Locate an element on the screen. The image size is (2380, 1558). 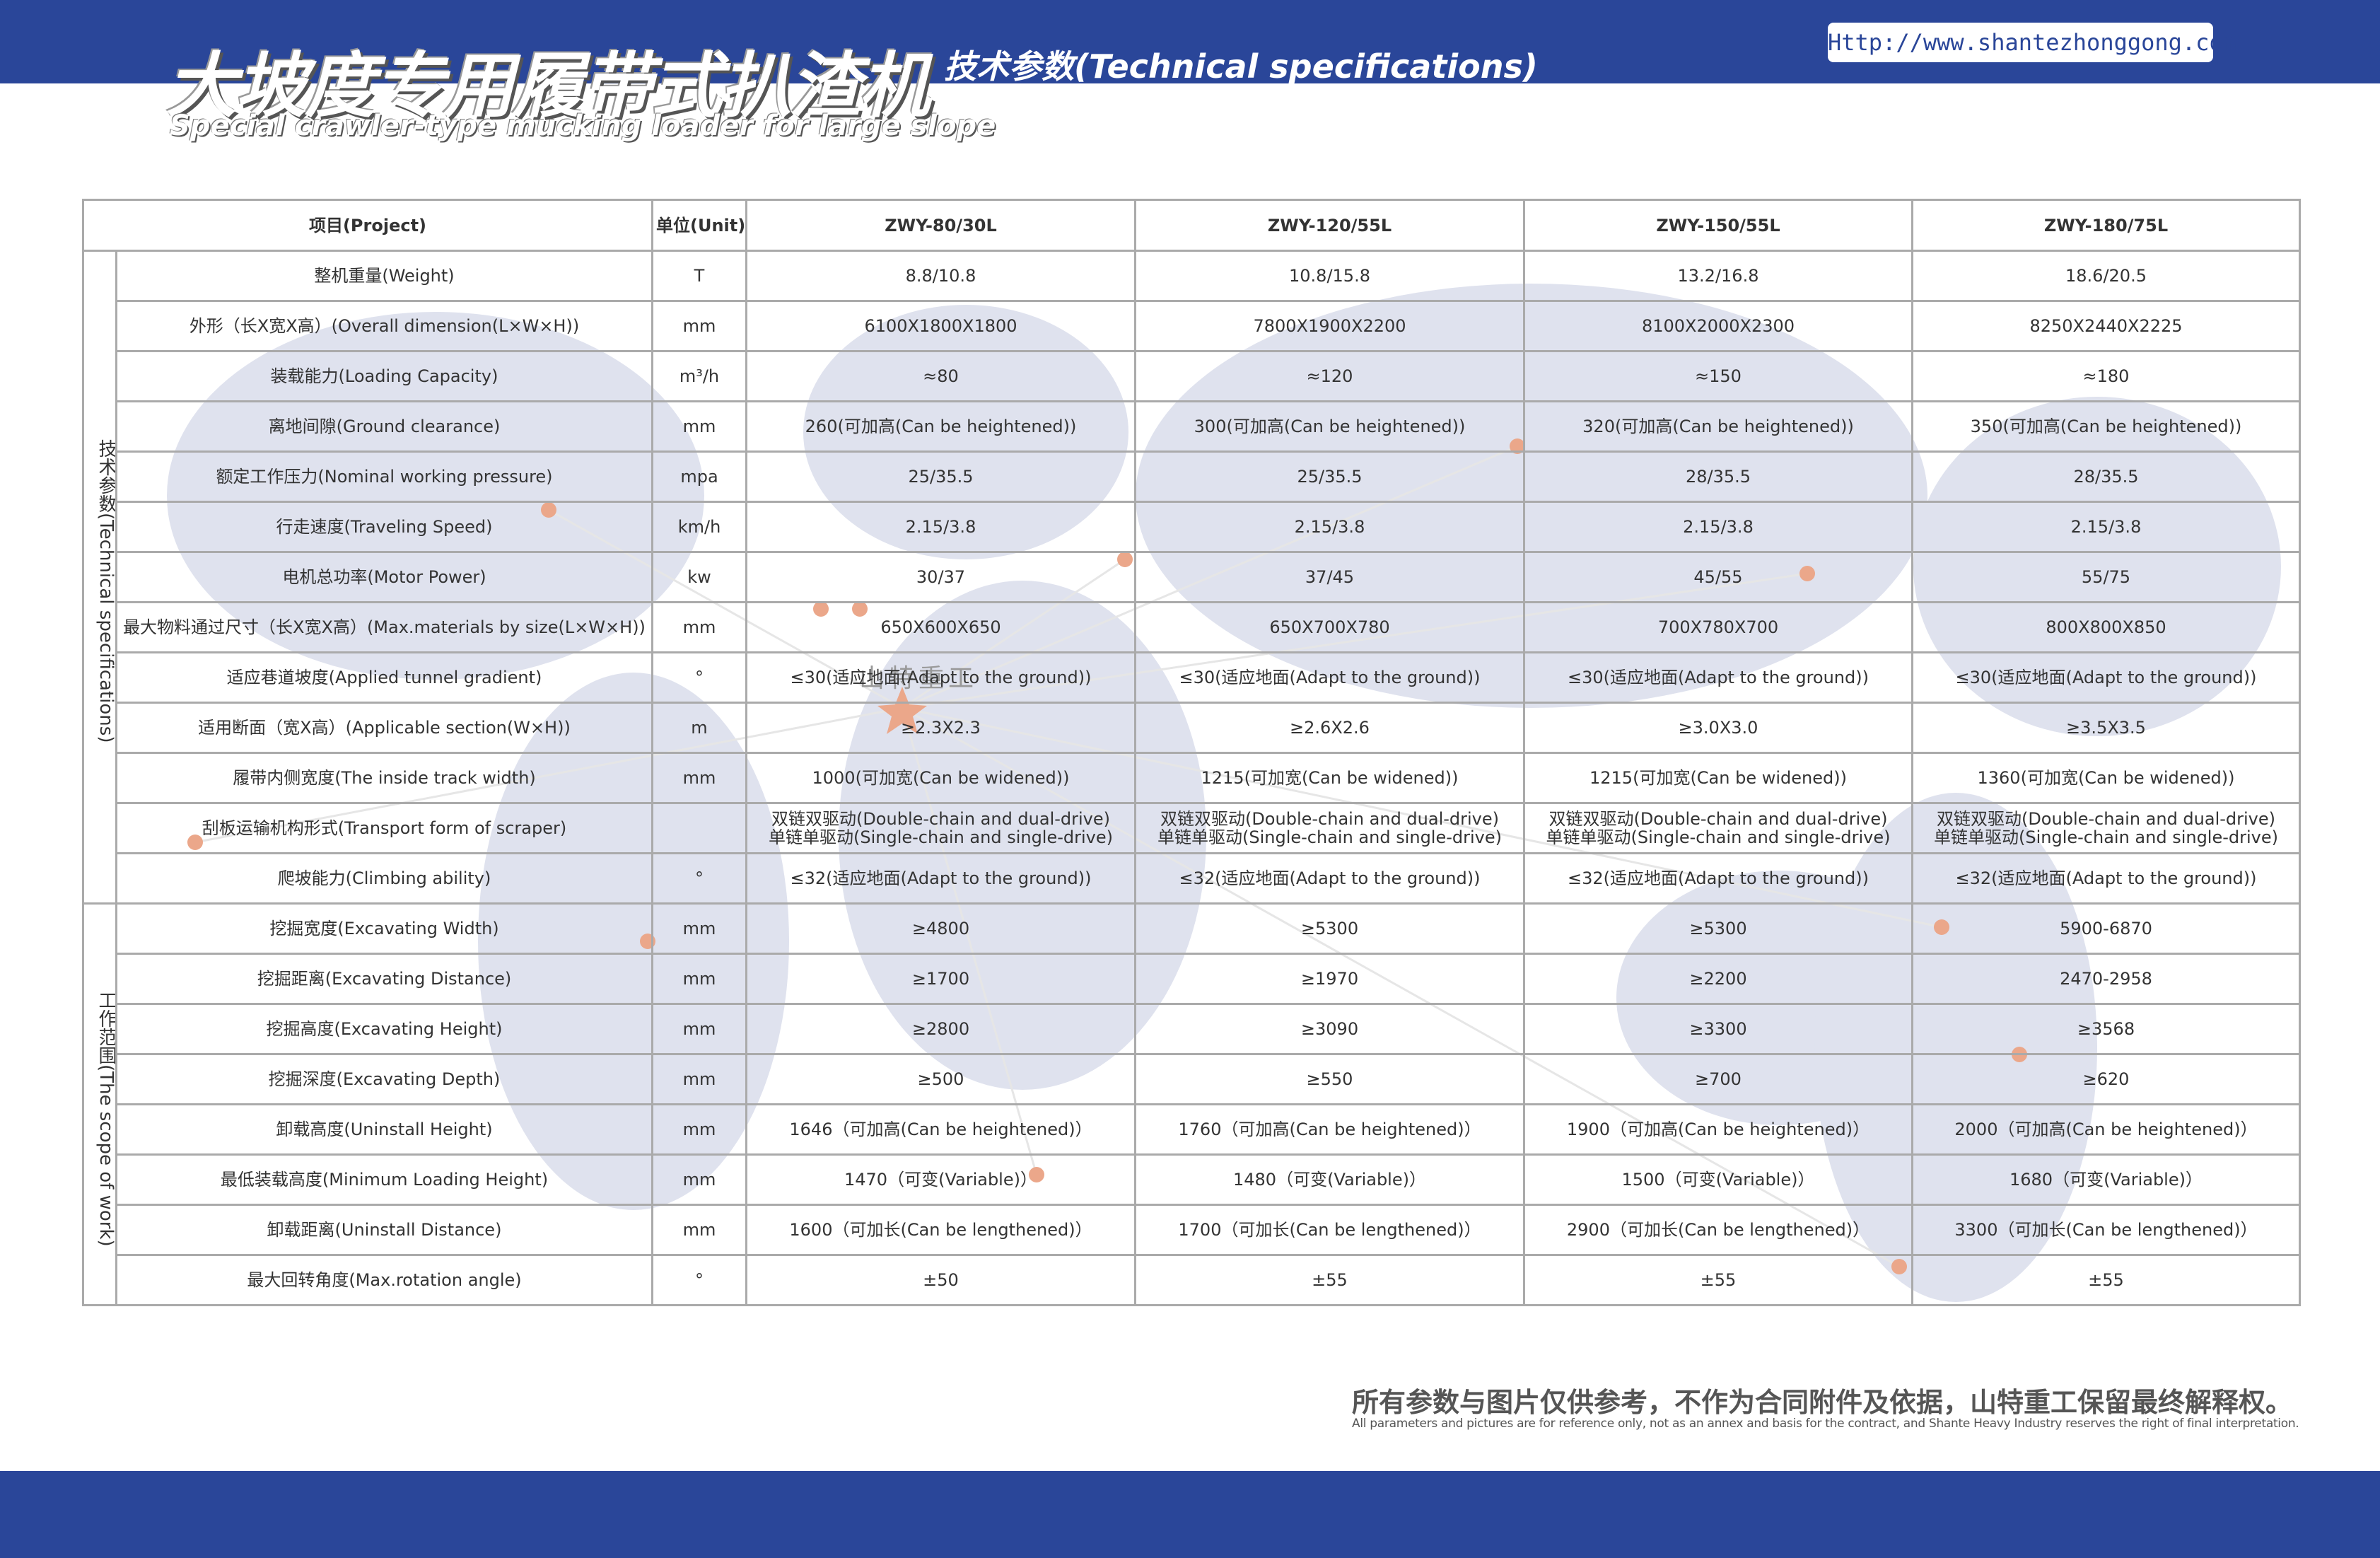
unit-cell: km/h is located at coordinates (699, 527).